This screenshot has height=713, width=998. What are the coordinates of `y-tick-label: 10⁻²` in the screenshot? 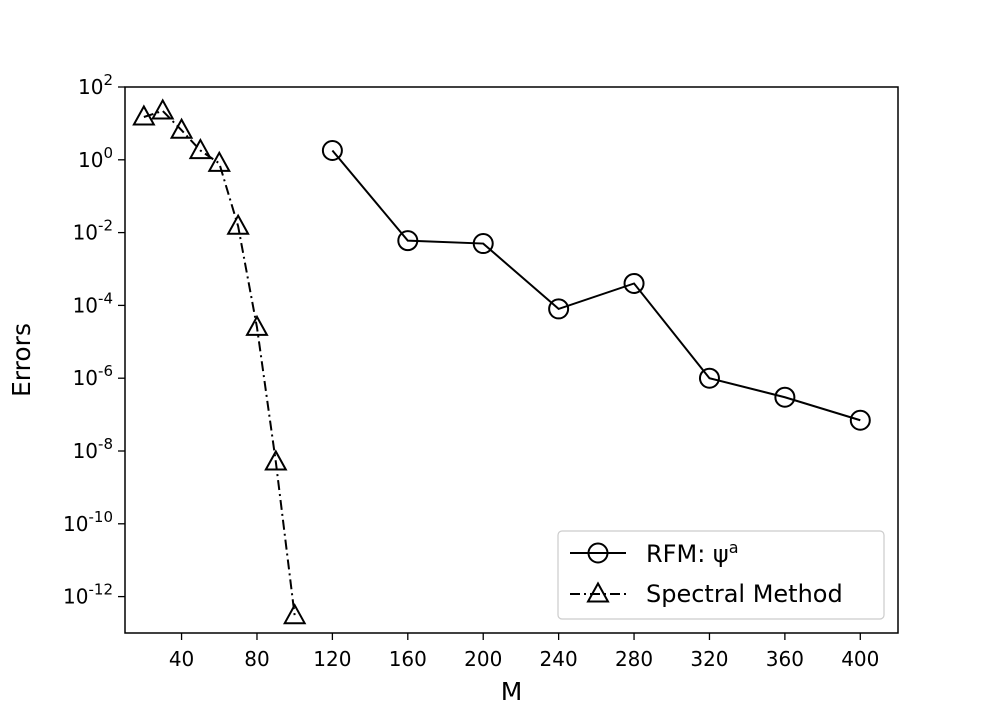 It's located at (93, 231).